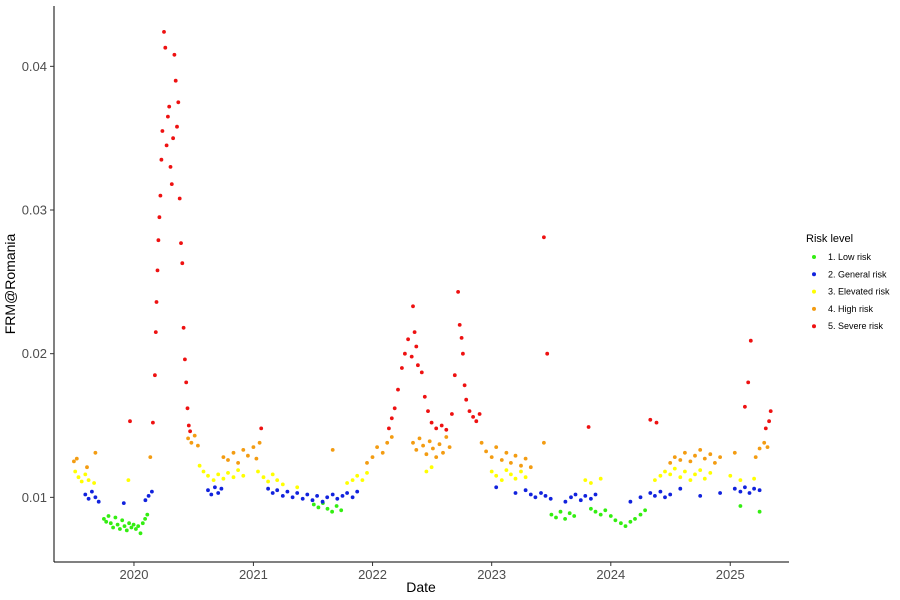 This screenshot has height=600, width=900. What do you see at coordinates (34, 353) in the screenshot?
I see `y-tick-label: 0.02` at bounding box center [34, 353].